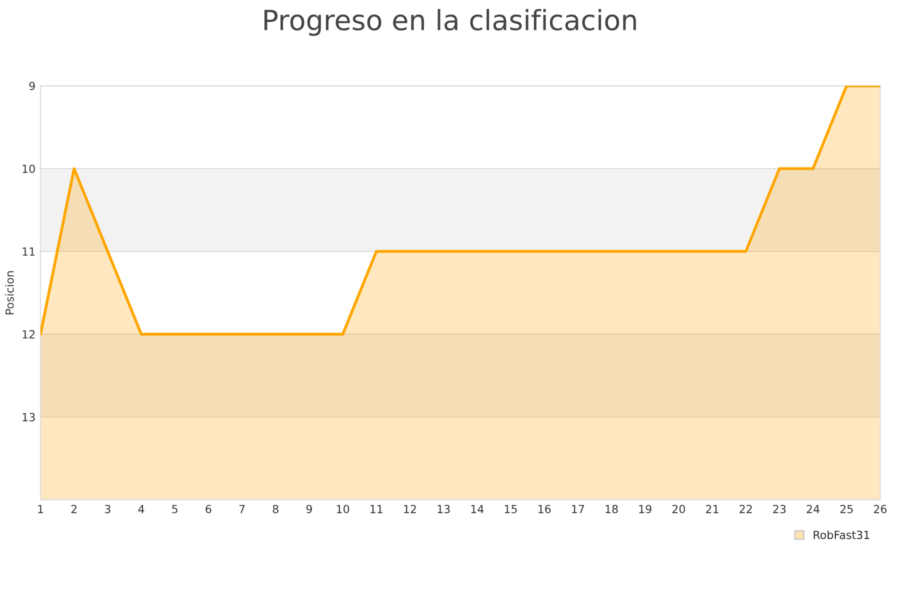 The width and height of the screenshot is (900, 600). Describe the element at coordinates (376, 509) in the screenshot. I see `x-tick-label: 11` at that location.